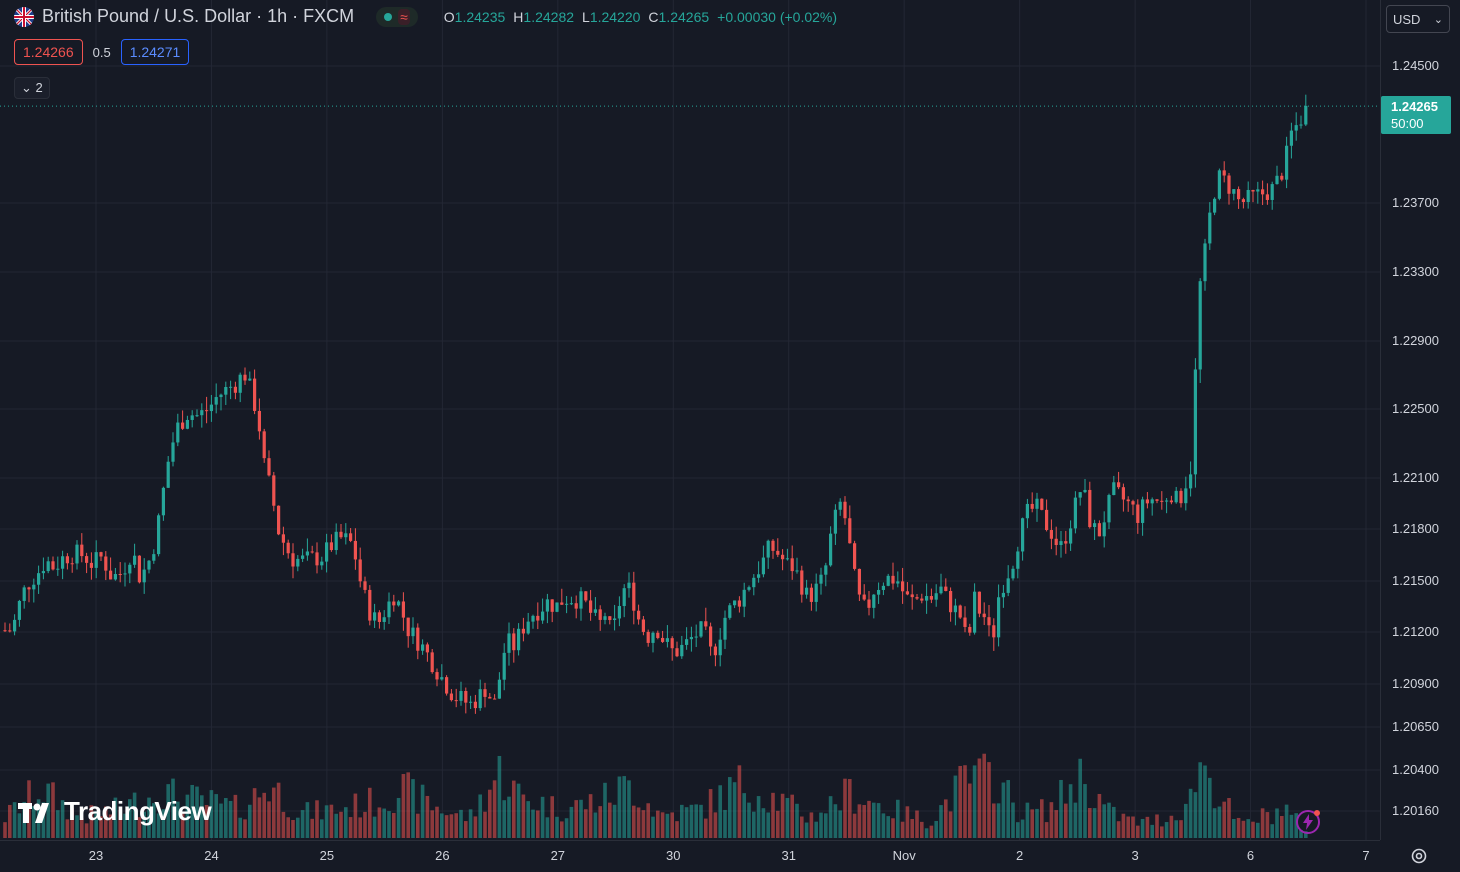 The width and height of the screenshot is (1460, 872). Describe the element at coordinates (397, 16) in the screenshot. I see `market-status: ≈` at that location.